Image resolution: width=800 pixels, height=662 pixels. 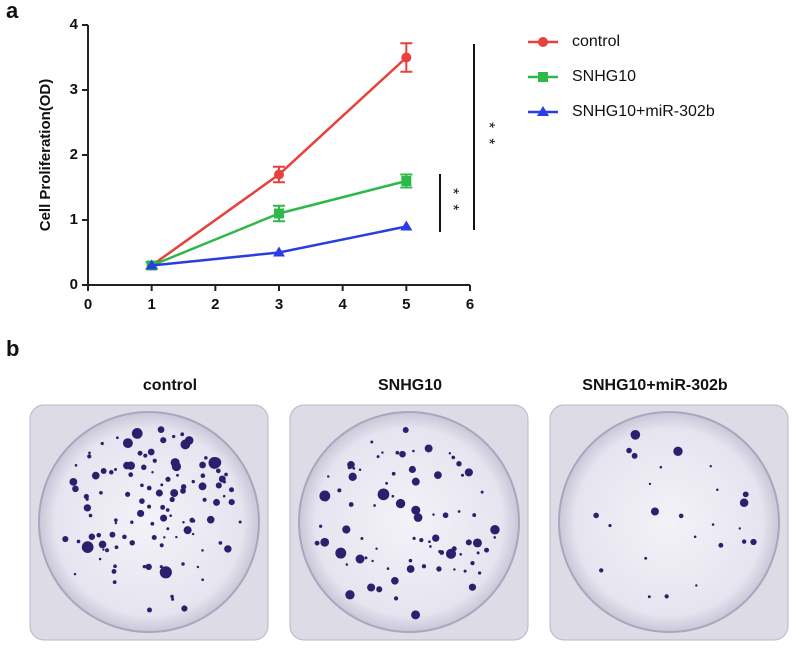 What do you see at coordinates (279, 304) in the screenshot?
I see `x-tick-label: 3` at bounding box center [279, 304].